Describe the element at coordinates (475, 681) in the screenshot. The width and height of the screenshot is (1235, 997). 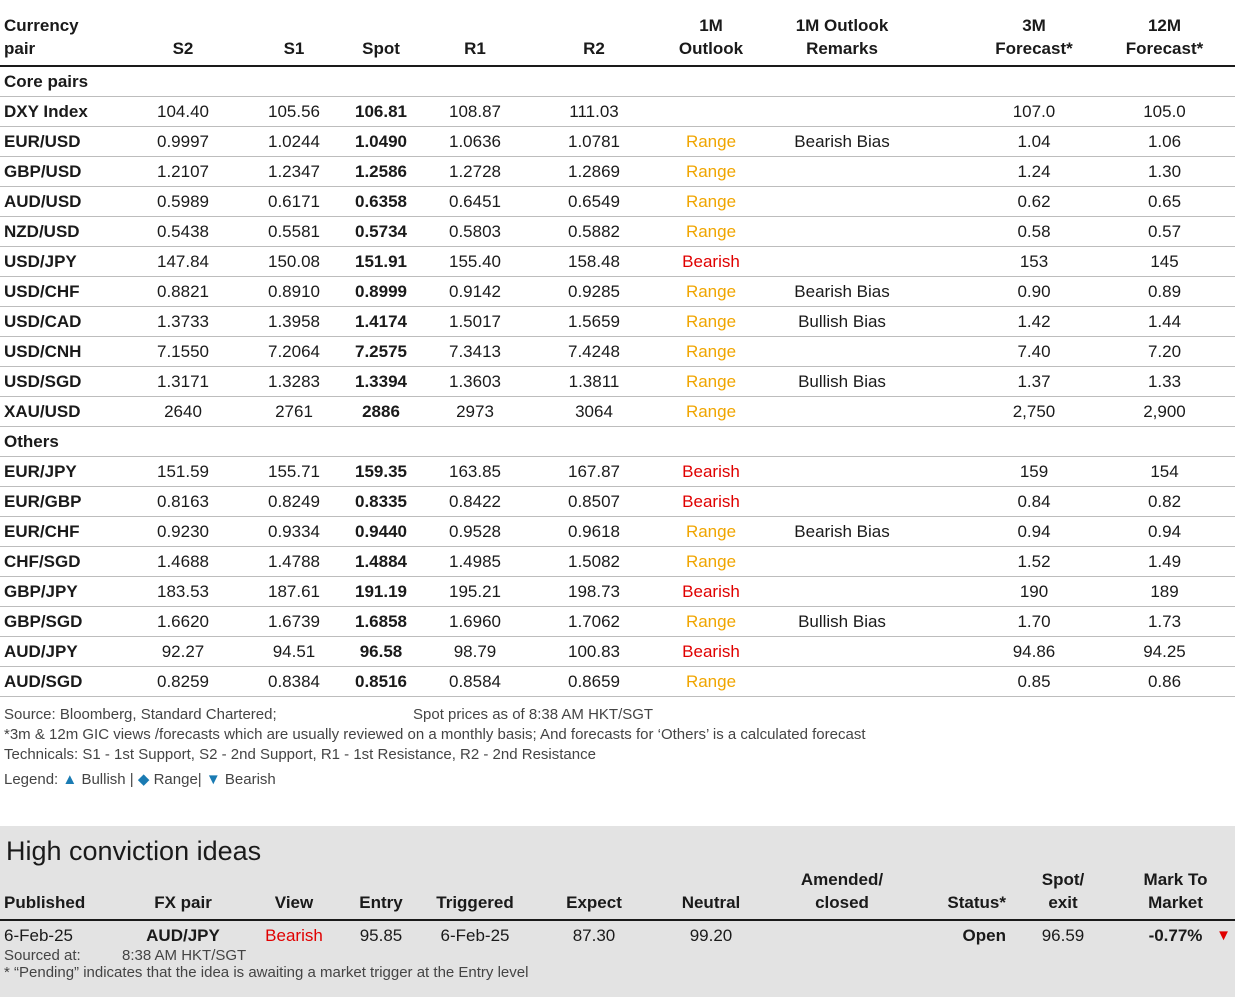
I see `cell-r1: 0.8584` at that location.